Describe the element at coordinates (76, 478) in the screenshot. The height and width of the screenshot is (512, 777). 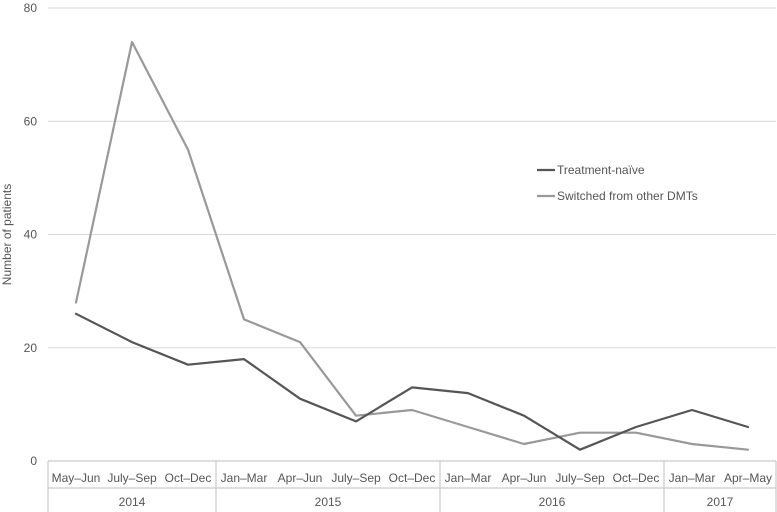
I see `x-tick-label: May–Jun` at that location.